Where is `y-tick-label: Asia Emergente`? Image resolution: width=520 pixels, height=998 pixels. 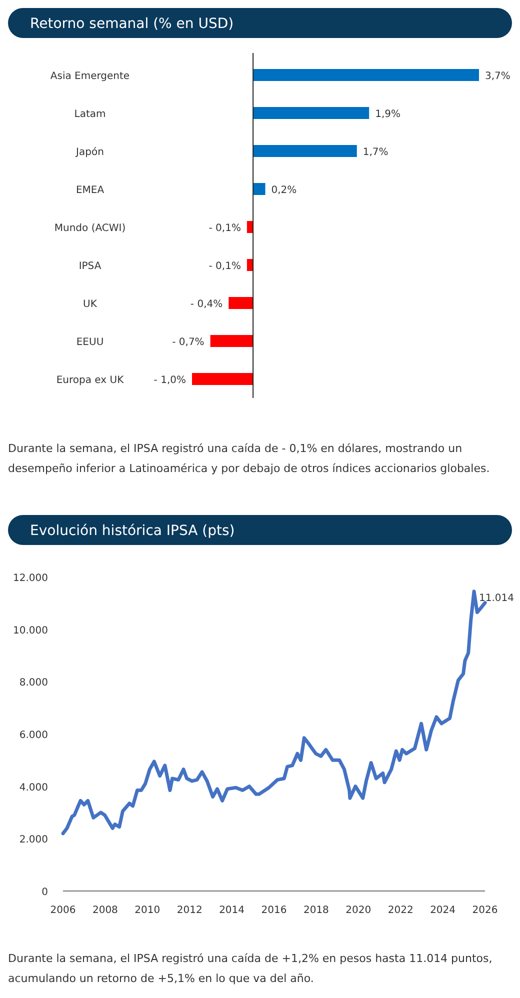
y-tick-label: Asia Emergente is located at coordinates (90, 76).